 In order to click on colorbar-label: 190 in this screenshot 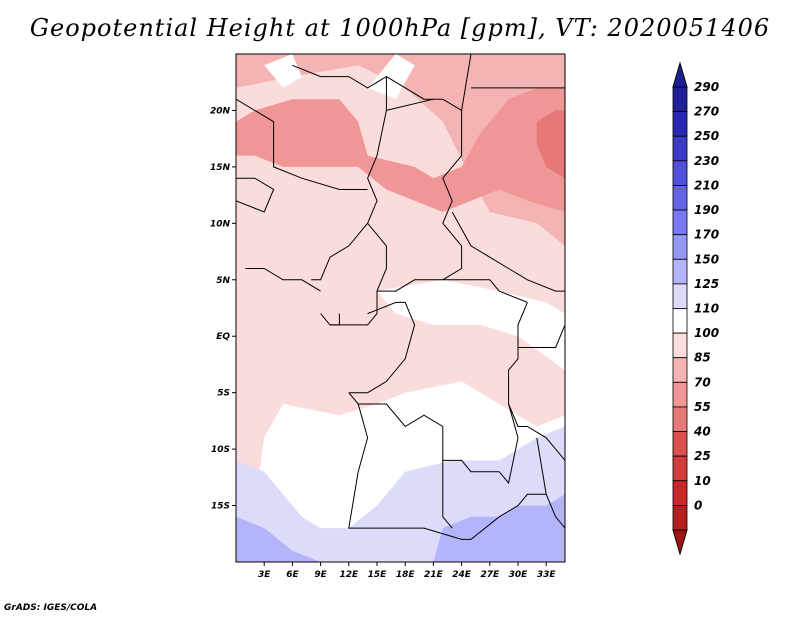, I will do `click(706, 210)`.